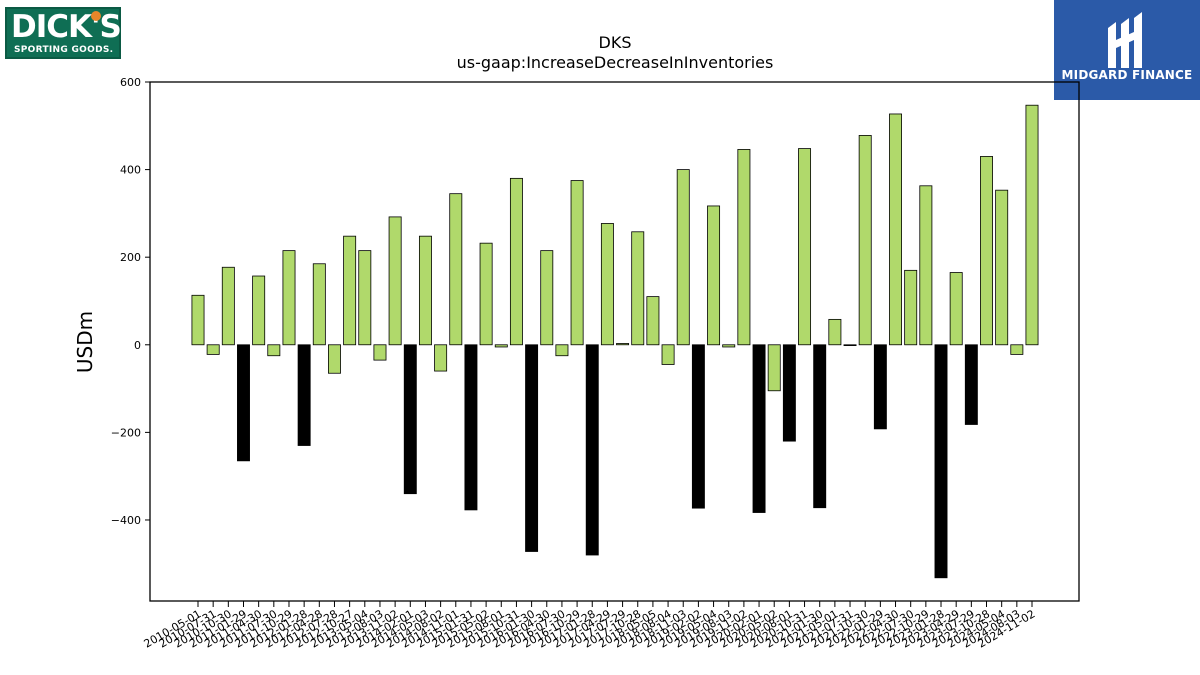 The image size is (1200, 675). Describe the element at coordinates (137, 345) in the screenshot. I see `y-tick-label: 0` at that location.